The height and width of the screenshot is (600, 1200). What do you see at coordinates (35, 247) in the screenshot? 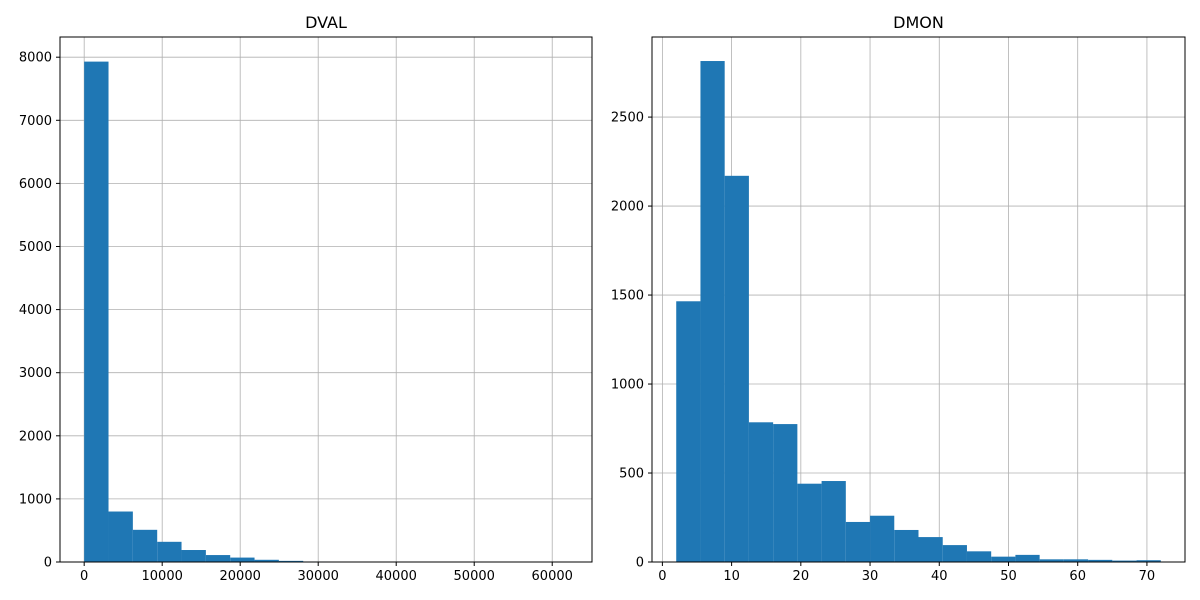
I see `dval-y-tick-label: 5000` at bounding box center [35, 247].